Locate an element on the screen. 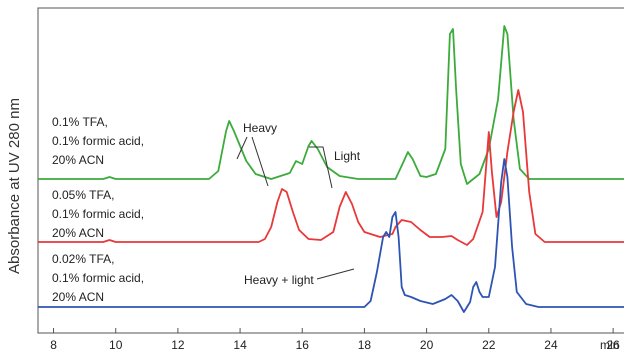 The image size is (624, 356). annotation-heavy-light: Heavy + light is located at coordinates (279, 280).